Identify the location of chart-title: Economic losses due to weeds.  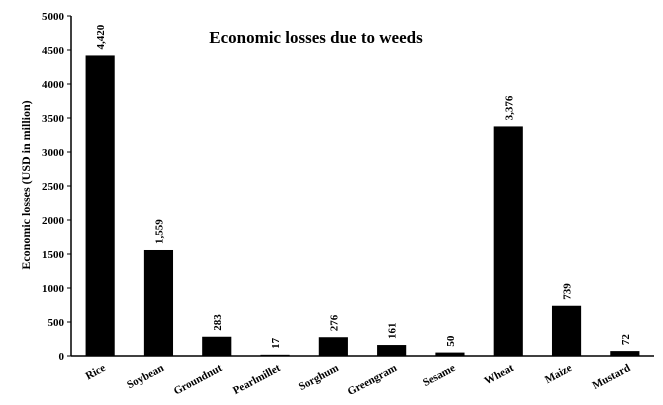
(316, 37).